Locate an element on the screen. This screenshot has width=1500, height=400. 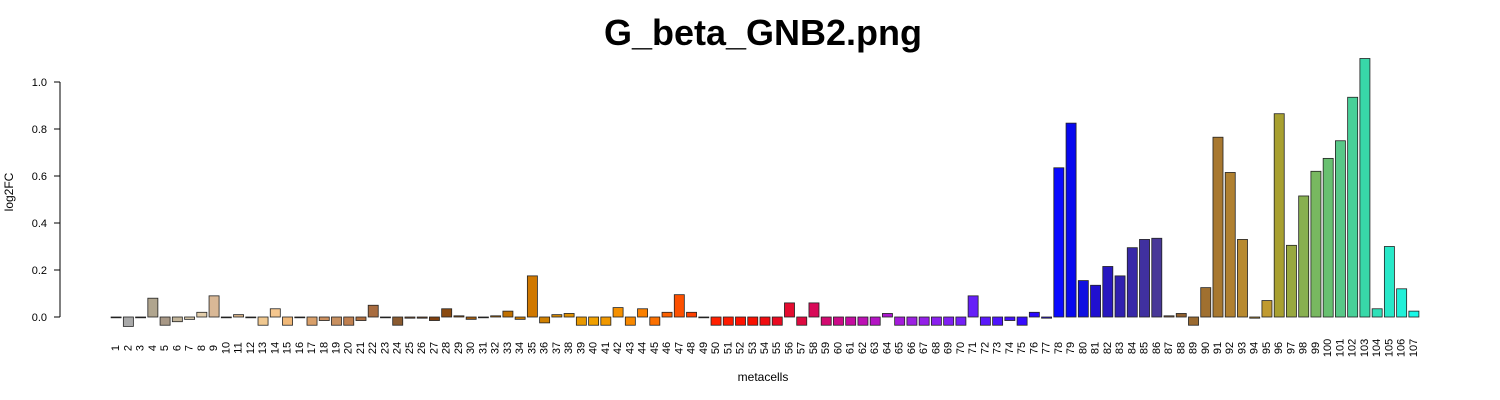
x-tick-label: 75 is located at coordinates (1022, 348).